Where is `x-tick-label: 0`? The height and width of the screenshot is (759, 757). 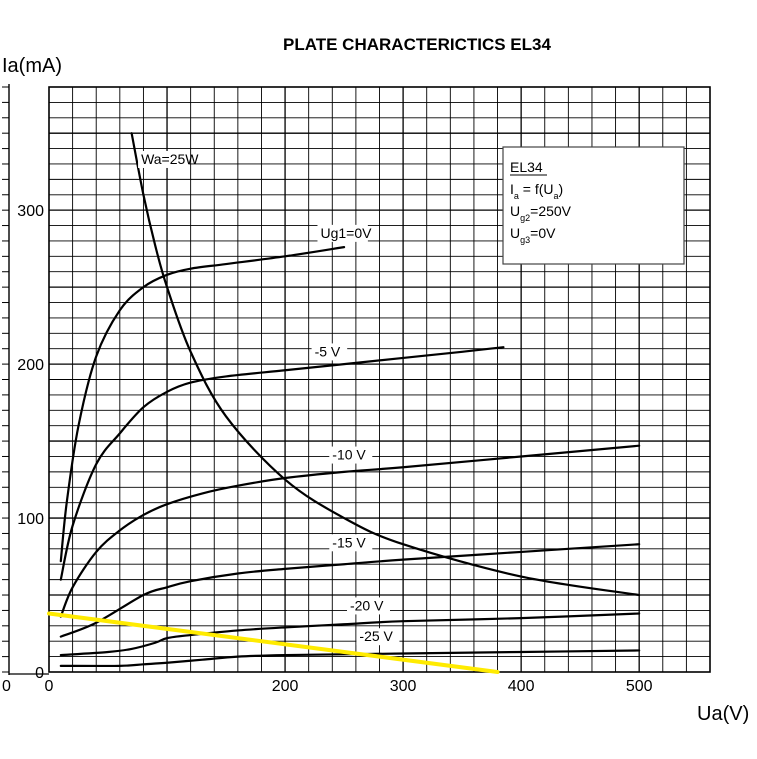
x-tick-label: 0 is located at coordinates (49, 686).